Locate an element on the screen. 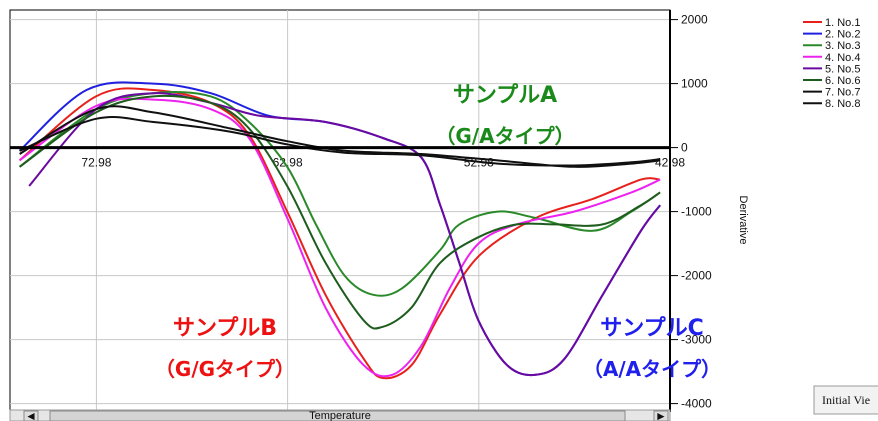 Image resolution: width=878 pixels, height=421 pixels. annotation-genotype: （G/Gタイプ） is located at coordinates (225, 369).